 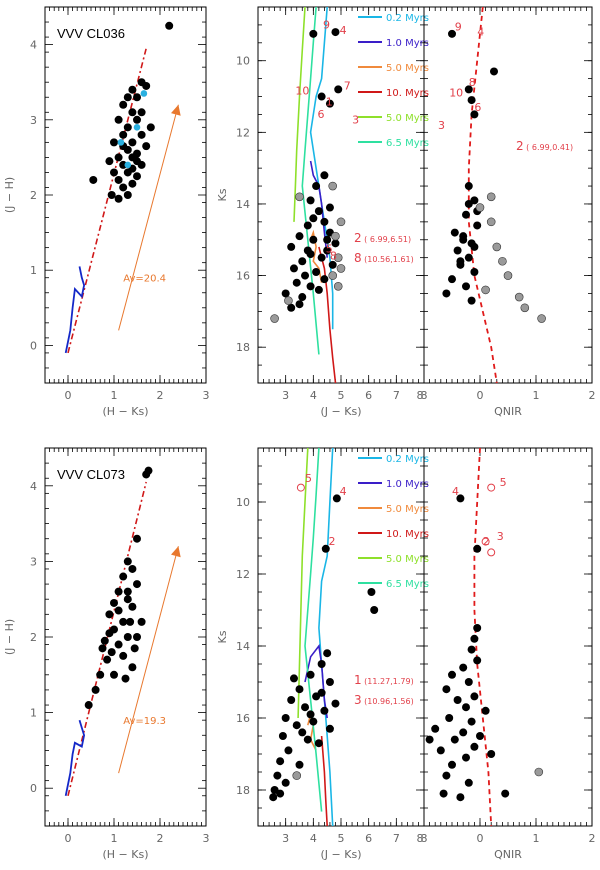 What do you see at coordinates (341, 411) in the screenshot?
I see `x-axis-label: (J − Ks)` at bounding box center [341, 411].